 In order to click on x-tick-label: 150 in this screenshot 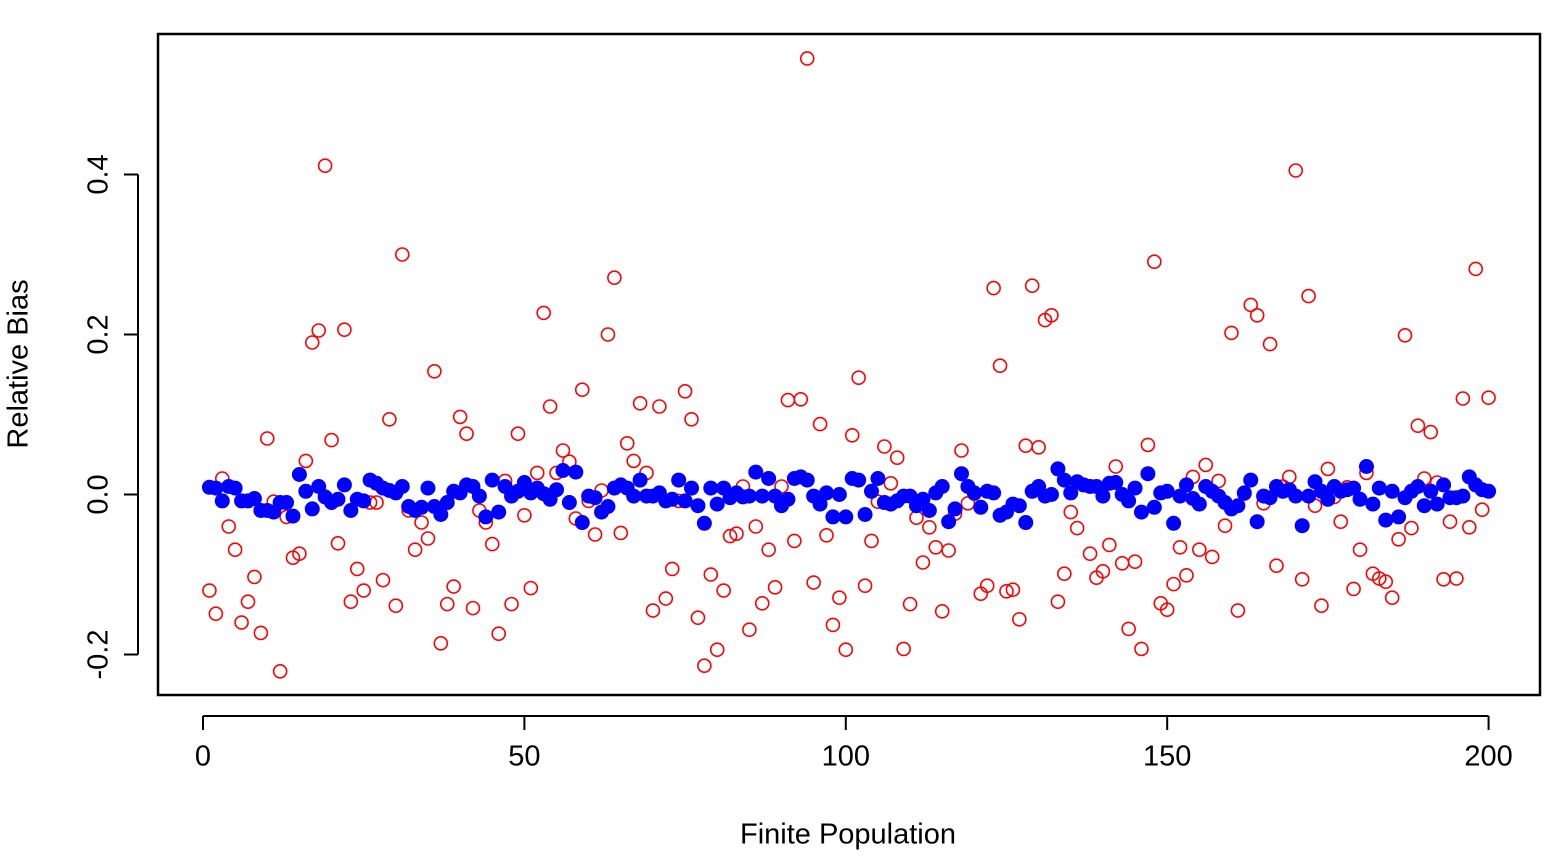, I will do `click(1167, 757)`.